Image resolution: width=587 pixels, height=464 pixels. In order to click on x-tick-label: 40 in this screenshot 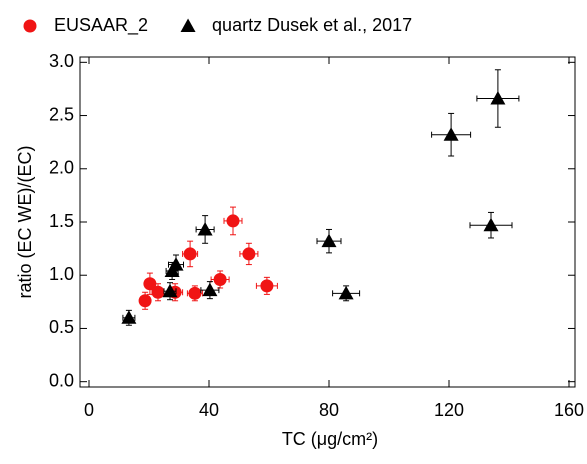, I will do `click(209, 410)`.